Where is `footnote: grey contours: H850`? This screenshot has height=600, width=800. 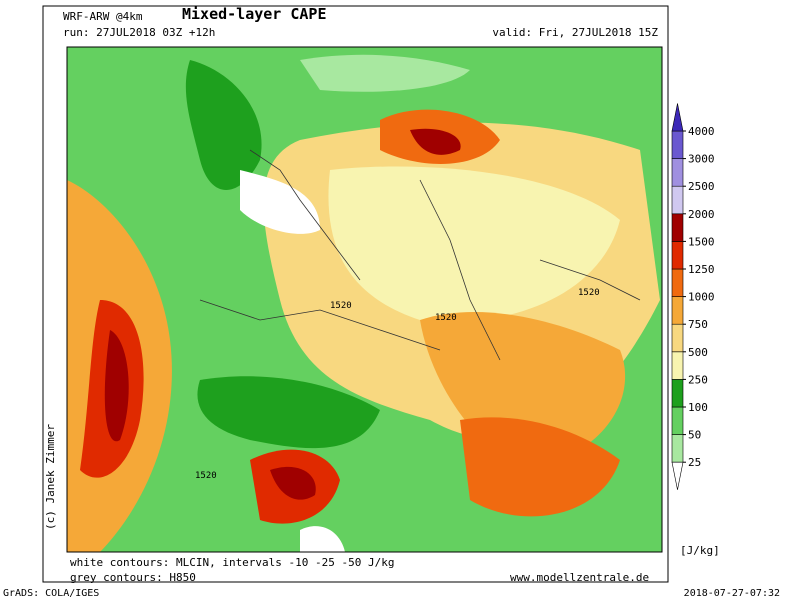 footnote: grey contours: H850 is located at coordinates (133, 577).